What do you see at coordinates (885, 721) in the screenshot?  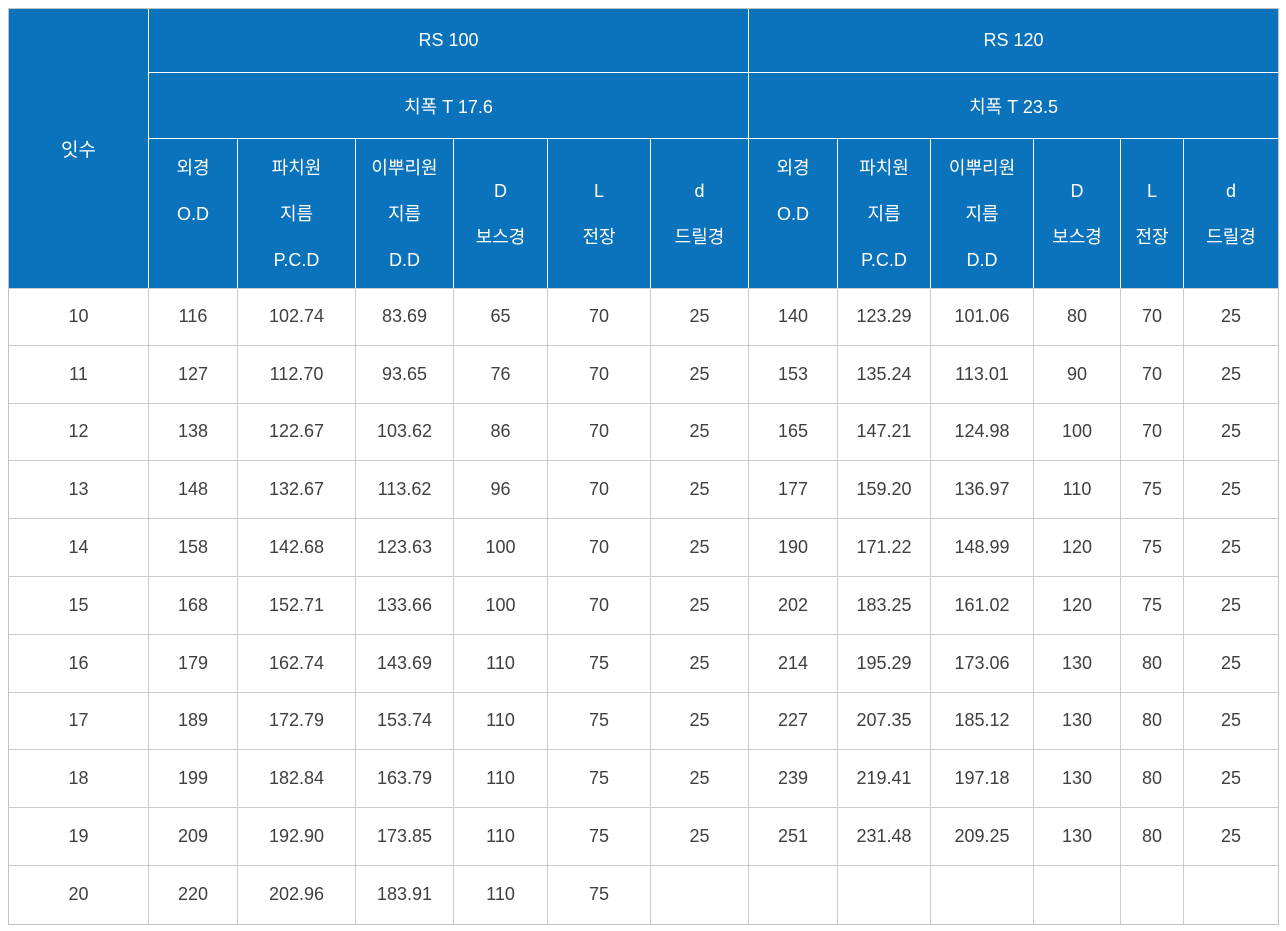 I see `cell-value: 207.35` at bounding box center [885, 721].